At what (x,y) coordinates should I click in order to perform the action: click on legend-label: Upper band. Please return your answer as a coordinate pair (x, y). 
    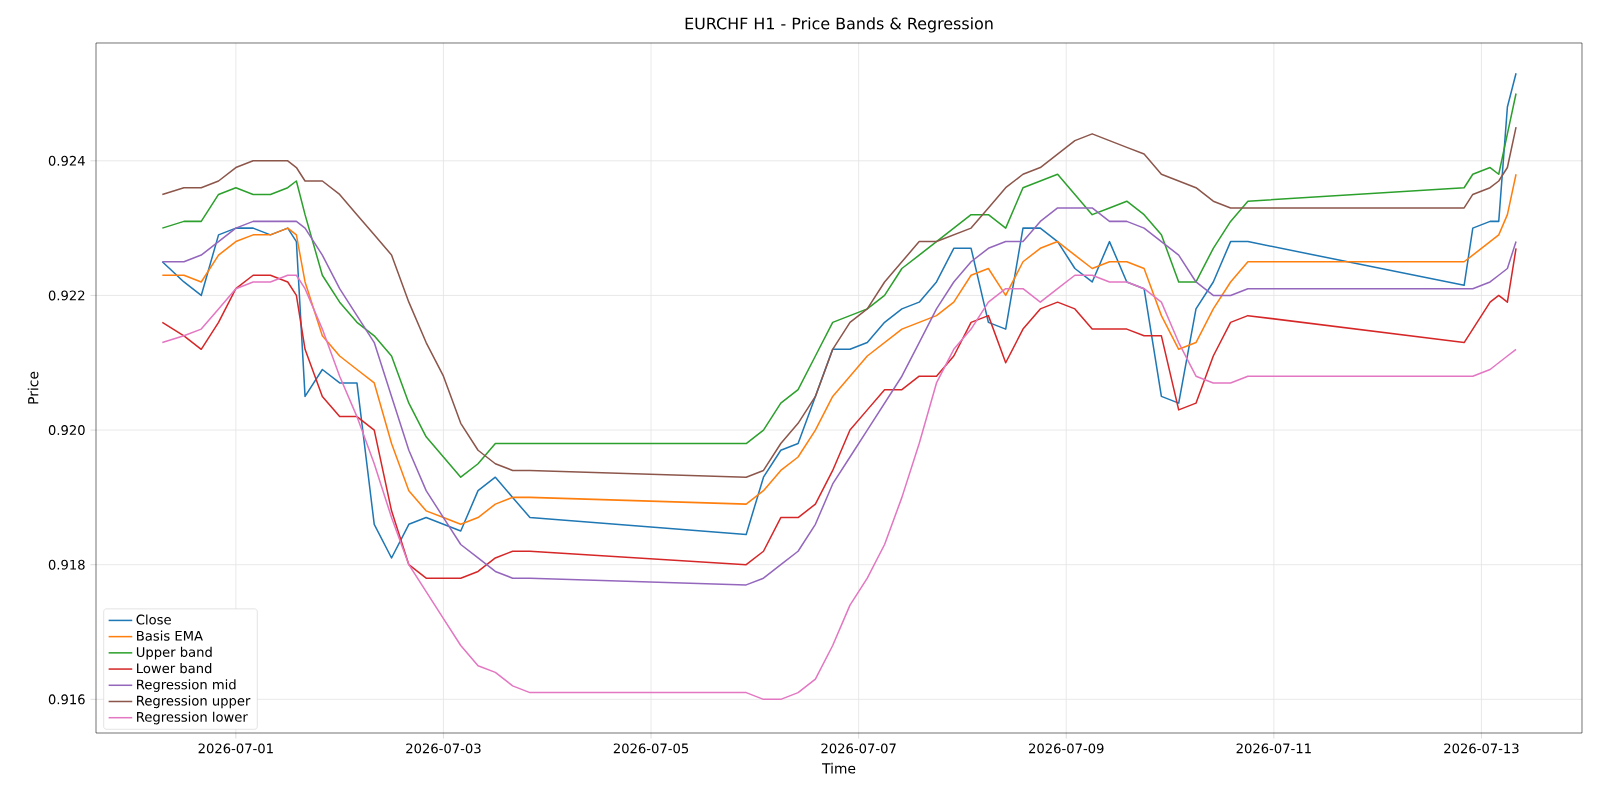
    Looking at the image, I should click on (174, 653).